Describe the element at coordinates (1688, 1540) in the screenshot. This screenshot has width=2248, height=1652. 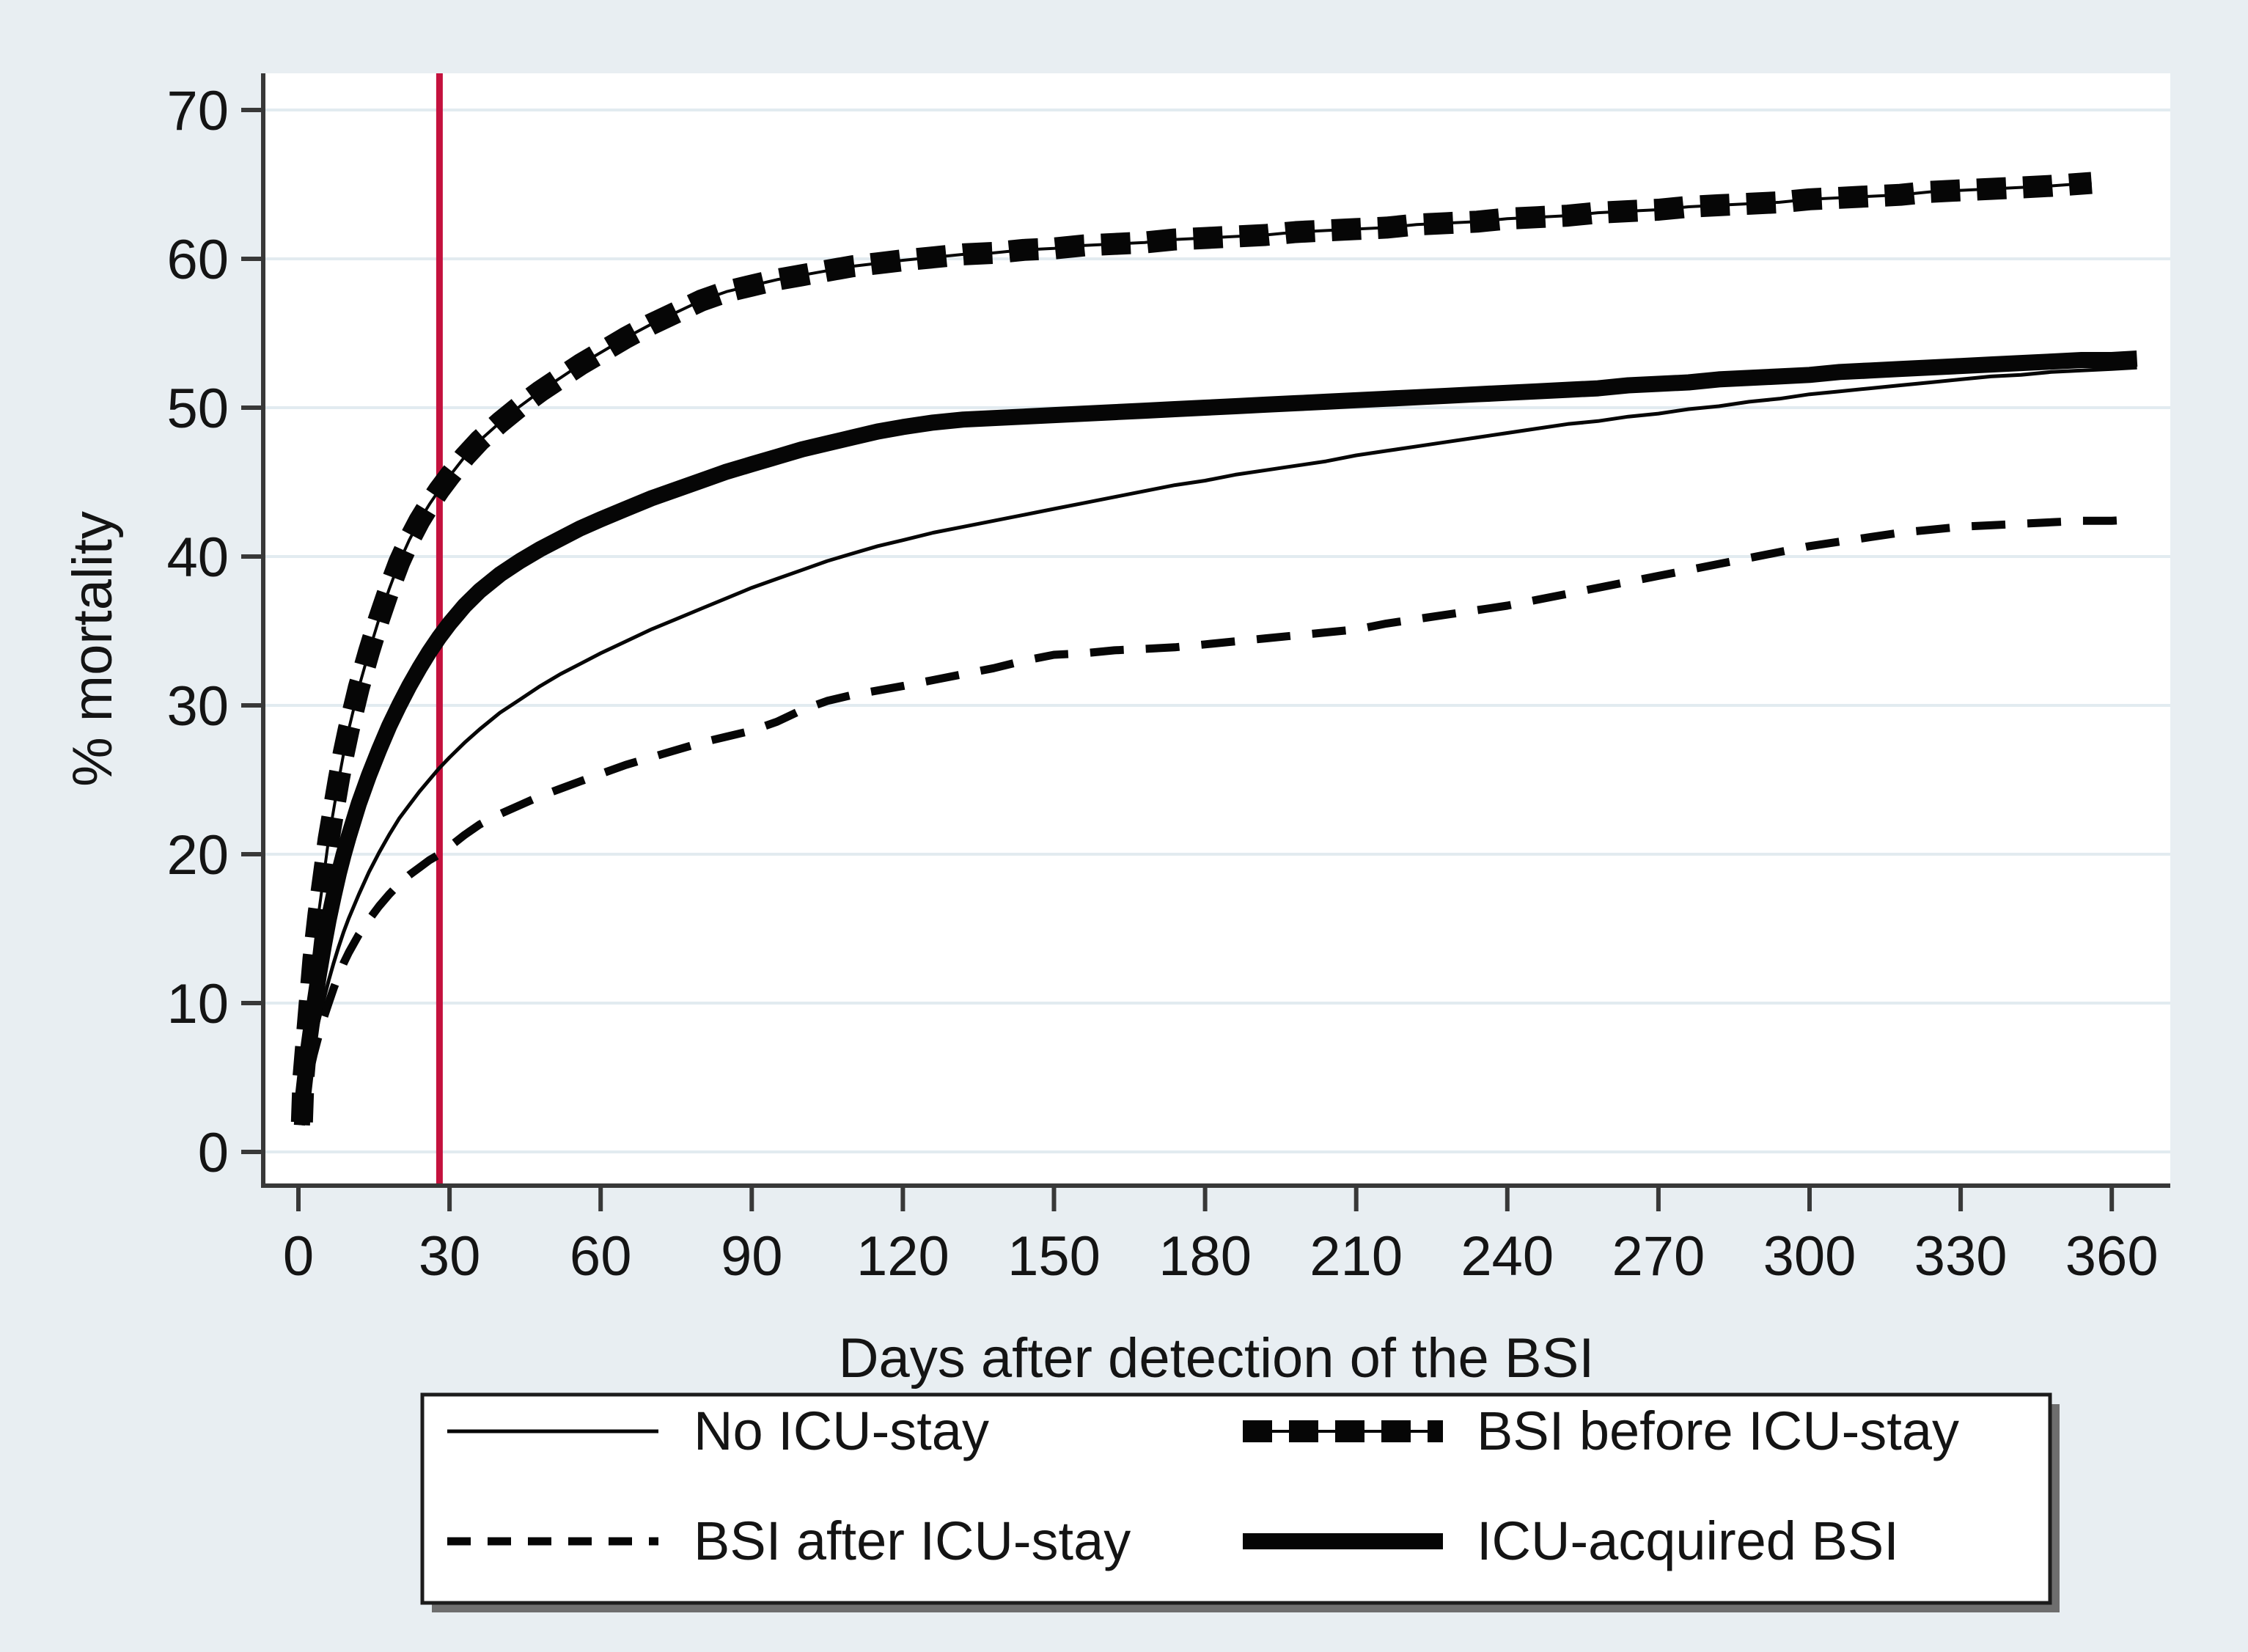
I see `legend-label-icu-acquired-bsi: ICU-acquired BSI` at that location.